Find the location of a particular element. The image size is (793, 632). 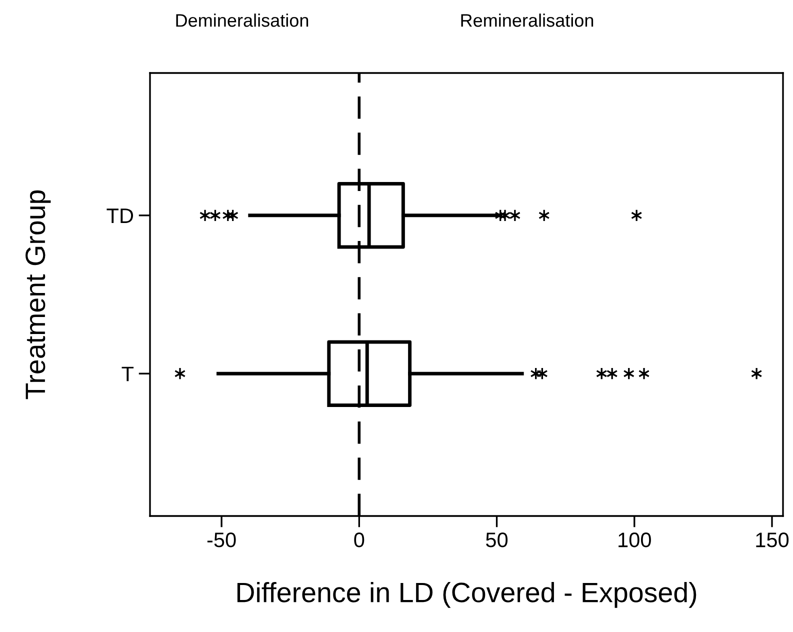

x-tick-label: 50 is located at coordinates (497, 540).